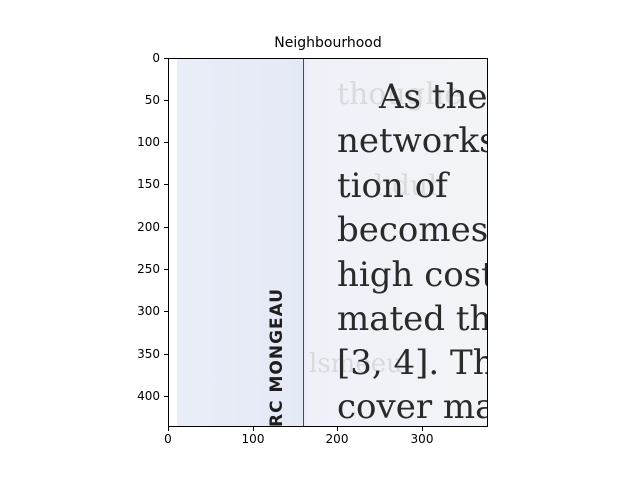 Image resolution: width=640 pixels, height=480 pixels. Describe the element at coordinates (148, 354) in the screenshot. I see `y-tick-label: 350` at that location.